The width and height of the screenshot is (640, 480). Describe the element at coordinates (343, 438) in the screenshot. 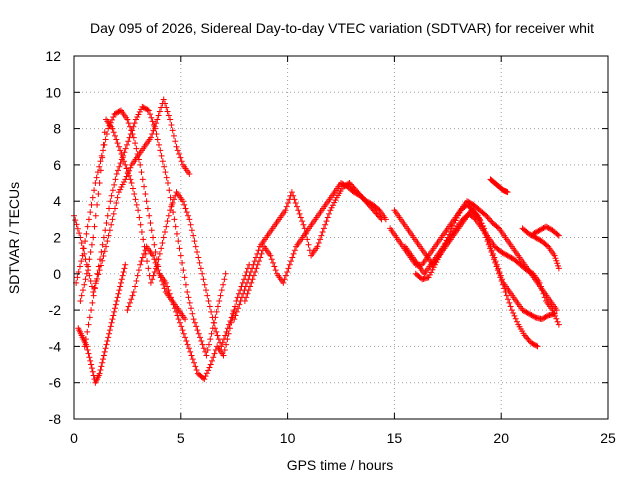

I see `x-tick-labels: 0 5 10 15 20 25` at that location.